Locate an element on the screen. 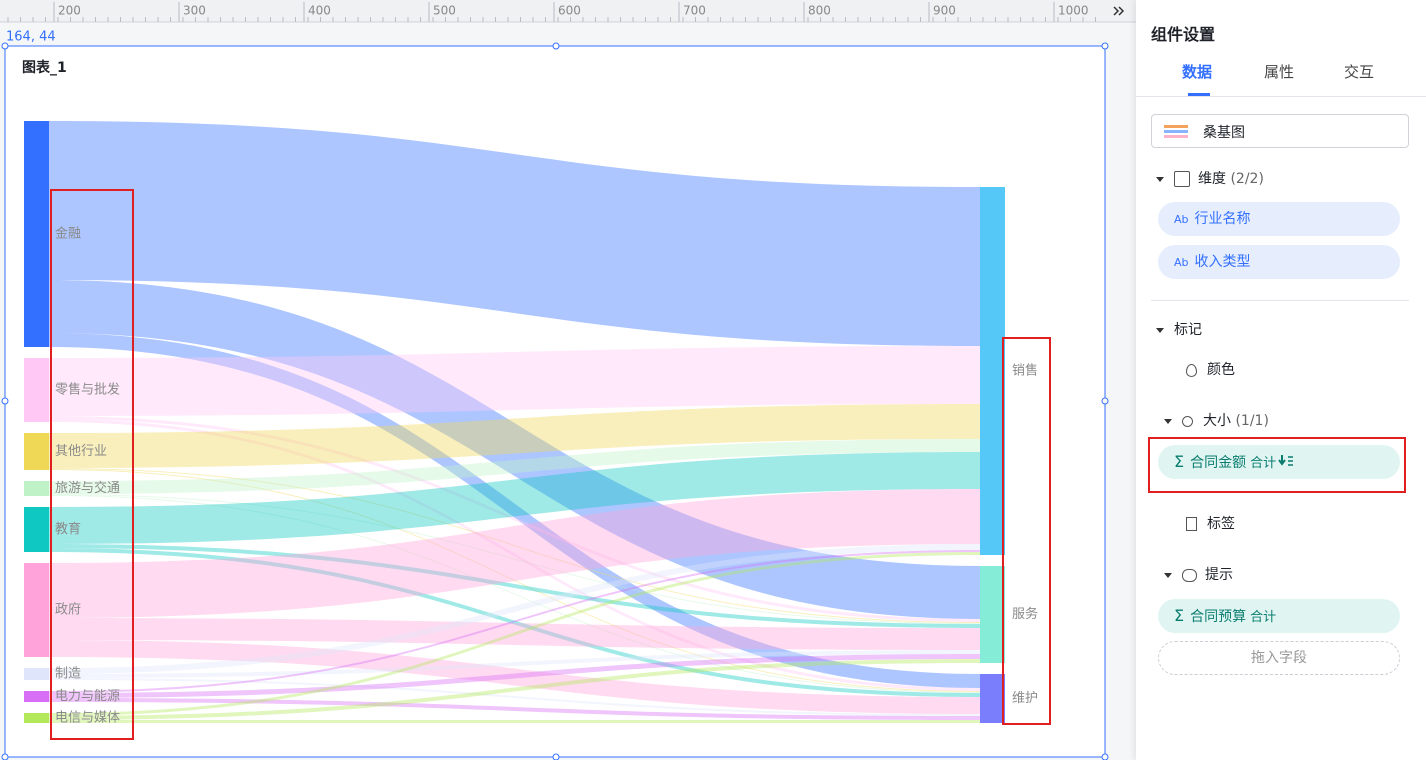 This screenshot has height=760, width=1426. ruler is located at coordinates (568, 11).